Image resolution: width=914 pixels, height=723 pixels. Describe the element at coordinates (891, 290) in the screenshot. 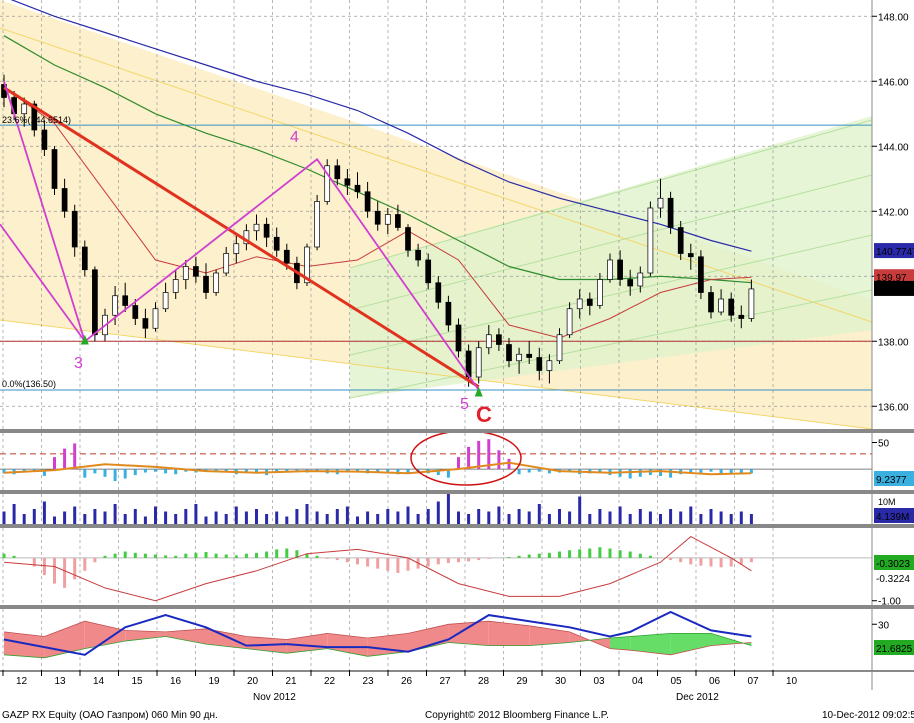

I see `last-price-value: 139.61` at that location.